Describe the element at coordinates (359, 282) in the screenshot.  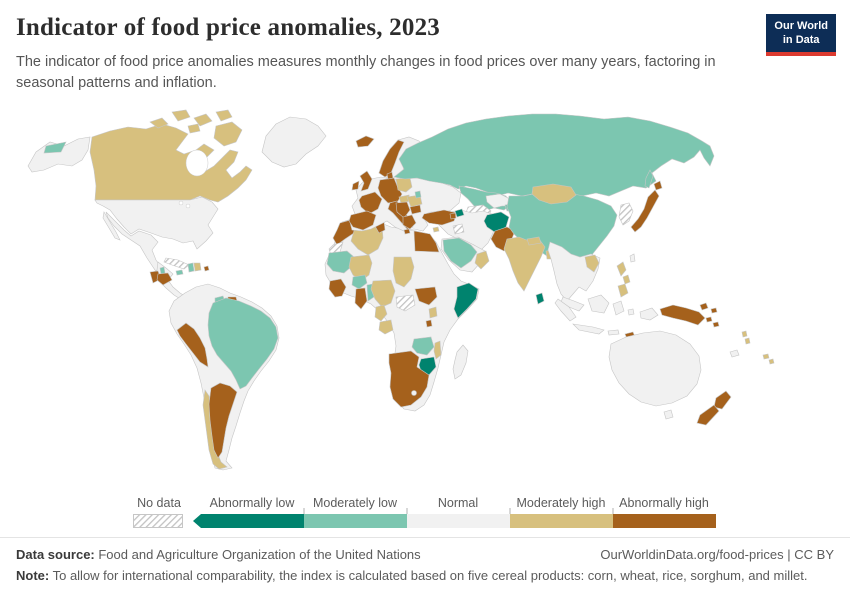
I see `country-burkina-faso` at that location.